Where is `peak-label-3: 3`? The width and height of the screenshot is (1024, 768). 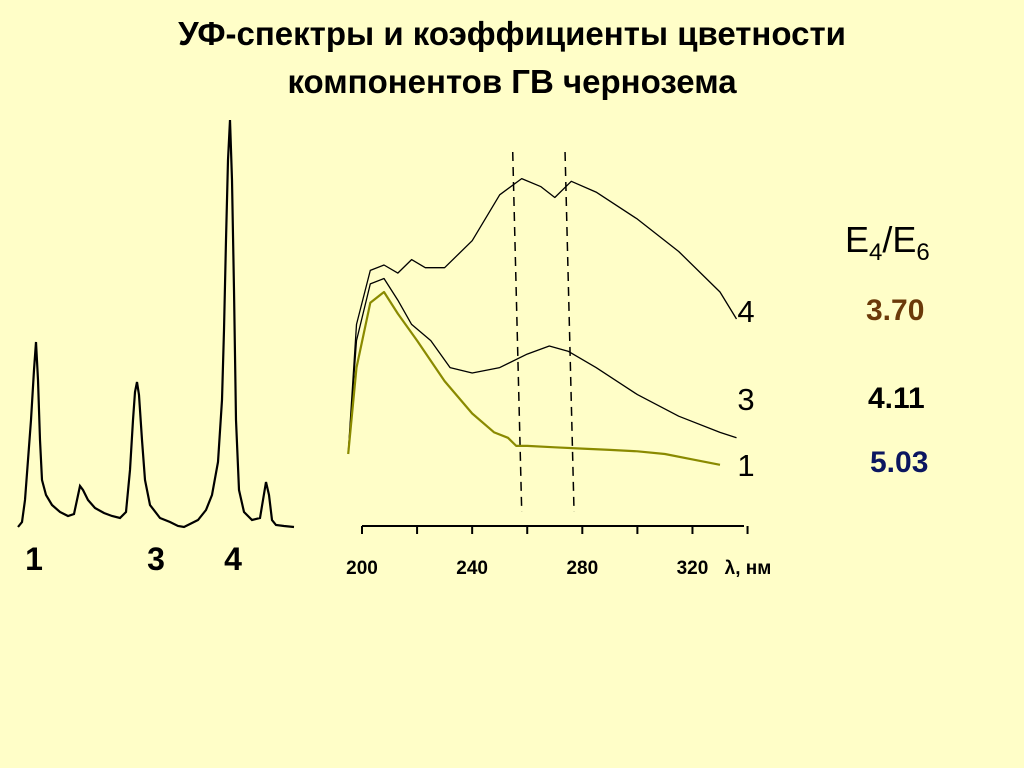 peak-label-3: 3 is located at coordinates (156, 559).